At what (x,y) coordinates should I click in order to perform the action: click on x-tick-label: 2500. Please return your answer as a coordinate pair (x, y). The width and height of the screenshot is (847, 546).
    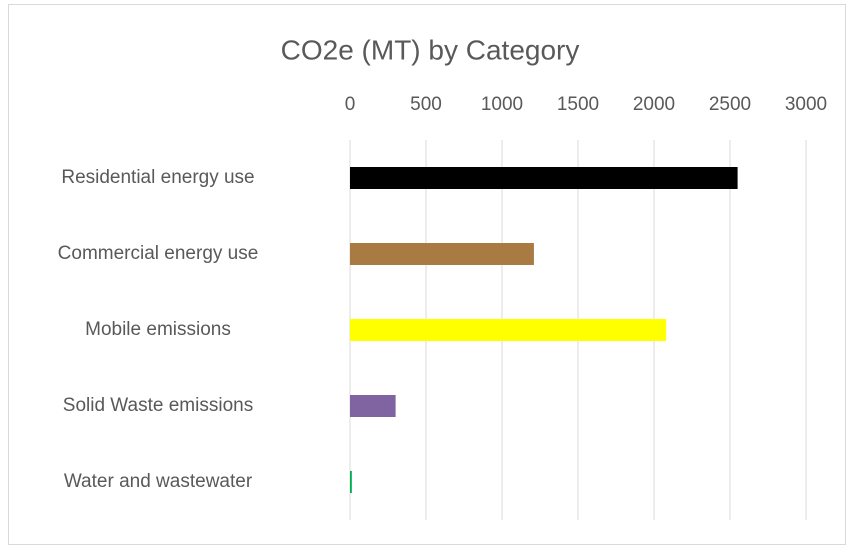
    Looking at the image, I should click on (730, 104).